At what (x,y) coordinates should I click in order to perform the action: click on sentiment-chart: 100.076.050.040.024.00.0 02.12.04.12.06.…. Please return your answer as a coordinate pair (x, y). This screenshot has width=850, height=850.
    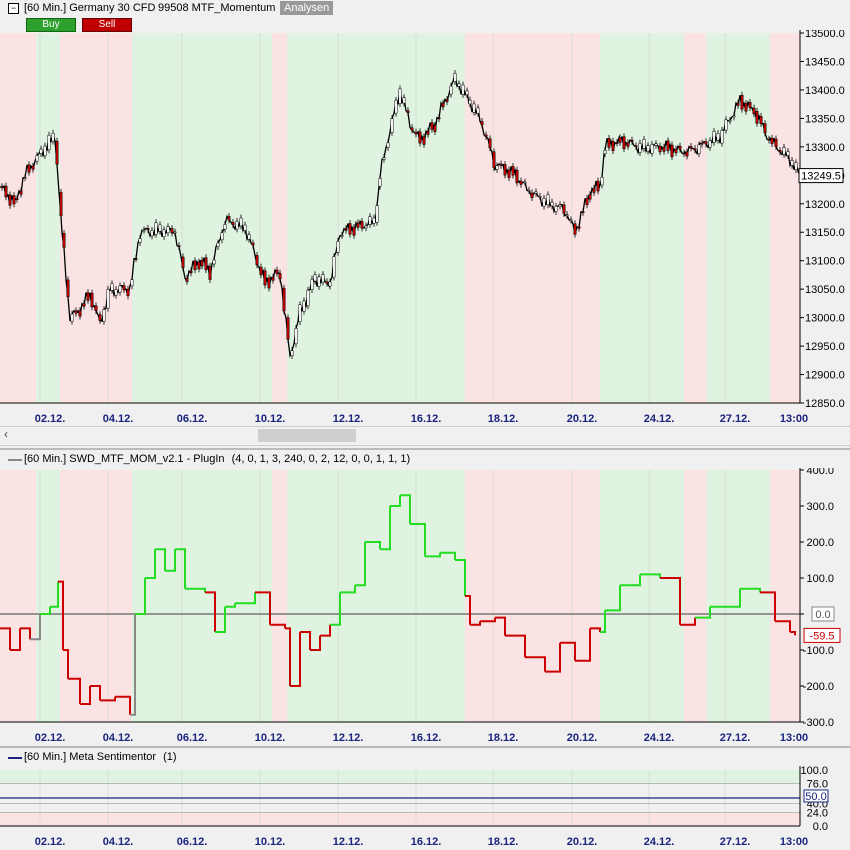
    Looking at the image, I should click on (425, 808).